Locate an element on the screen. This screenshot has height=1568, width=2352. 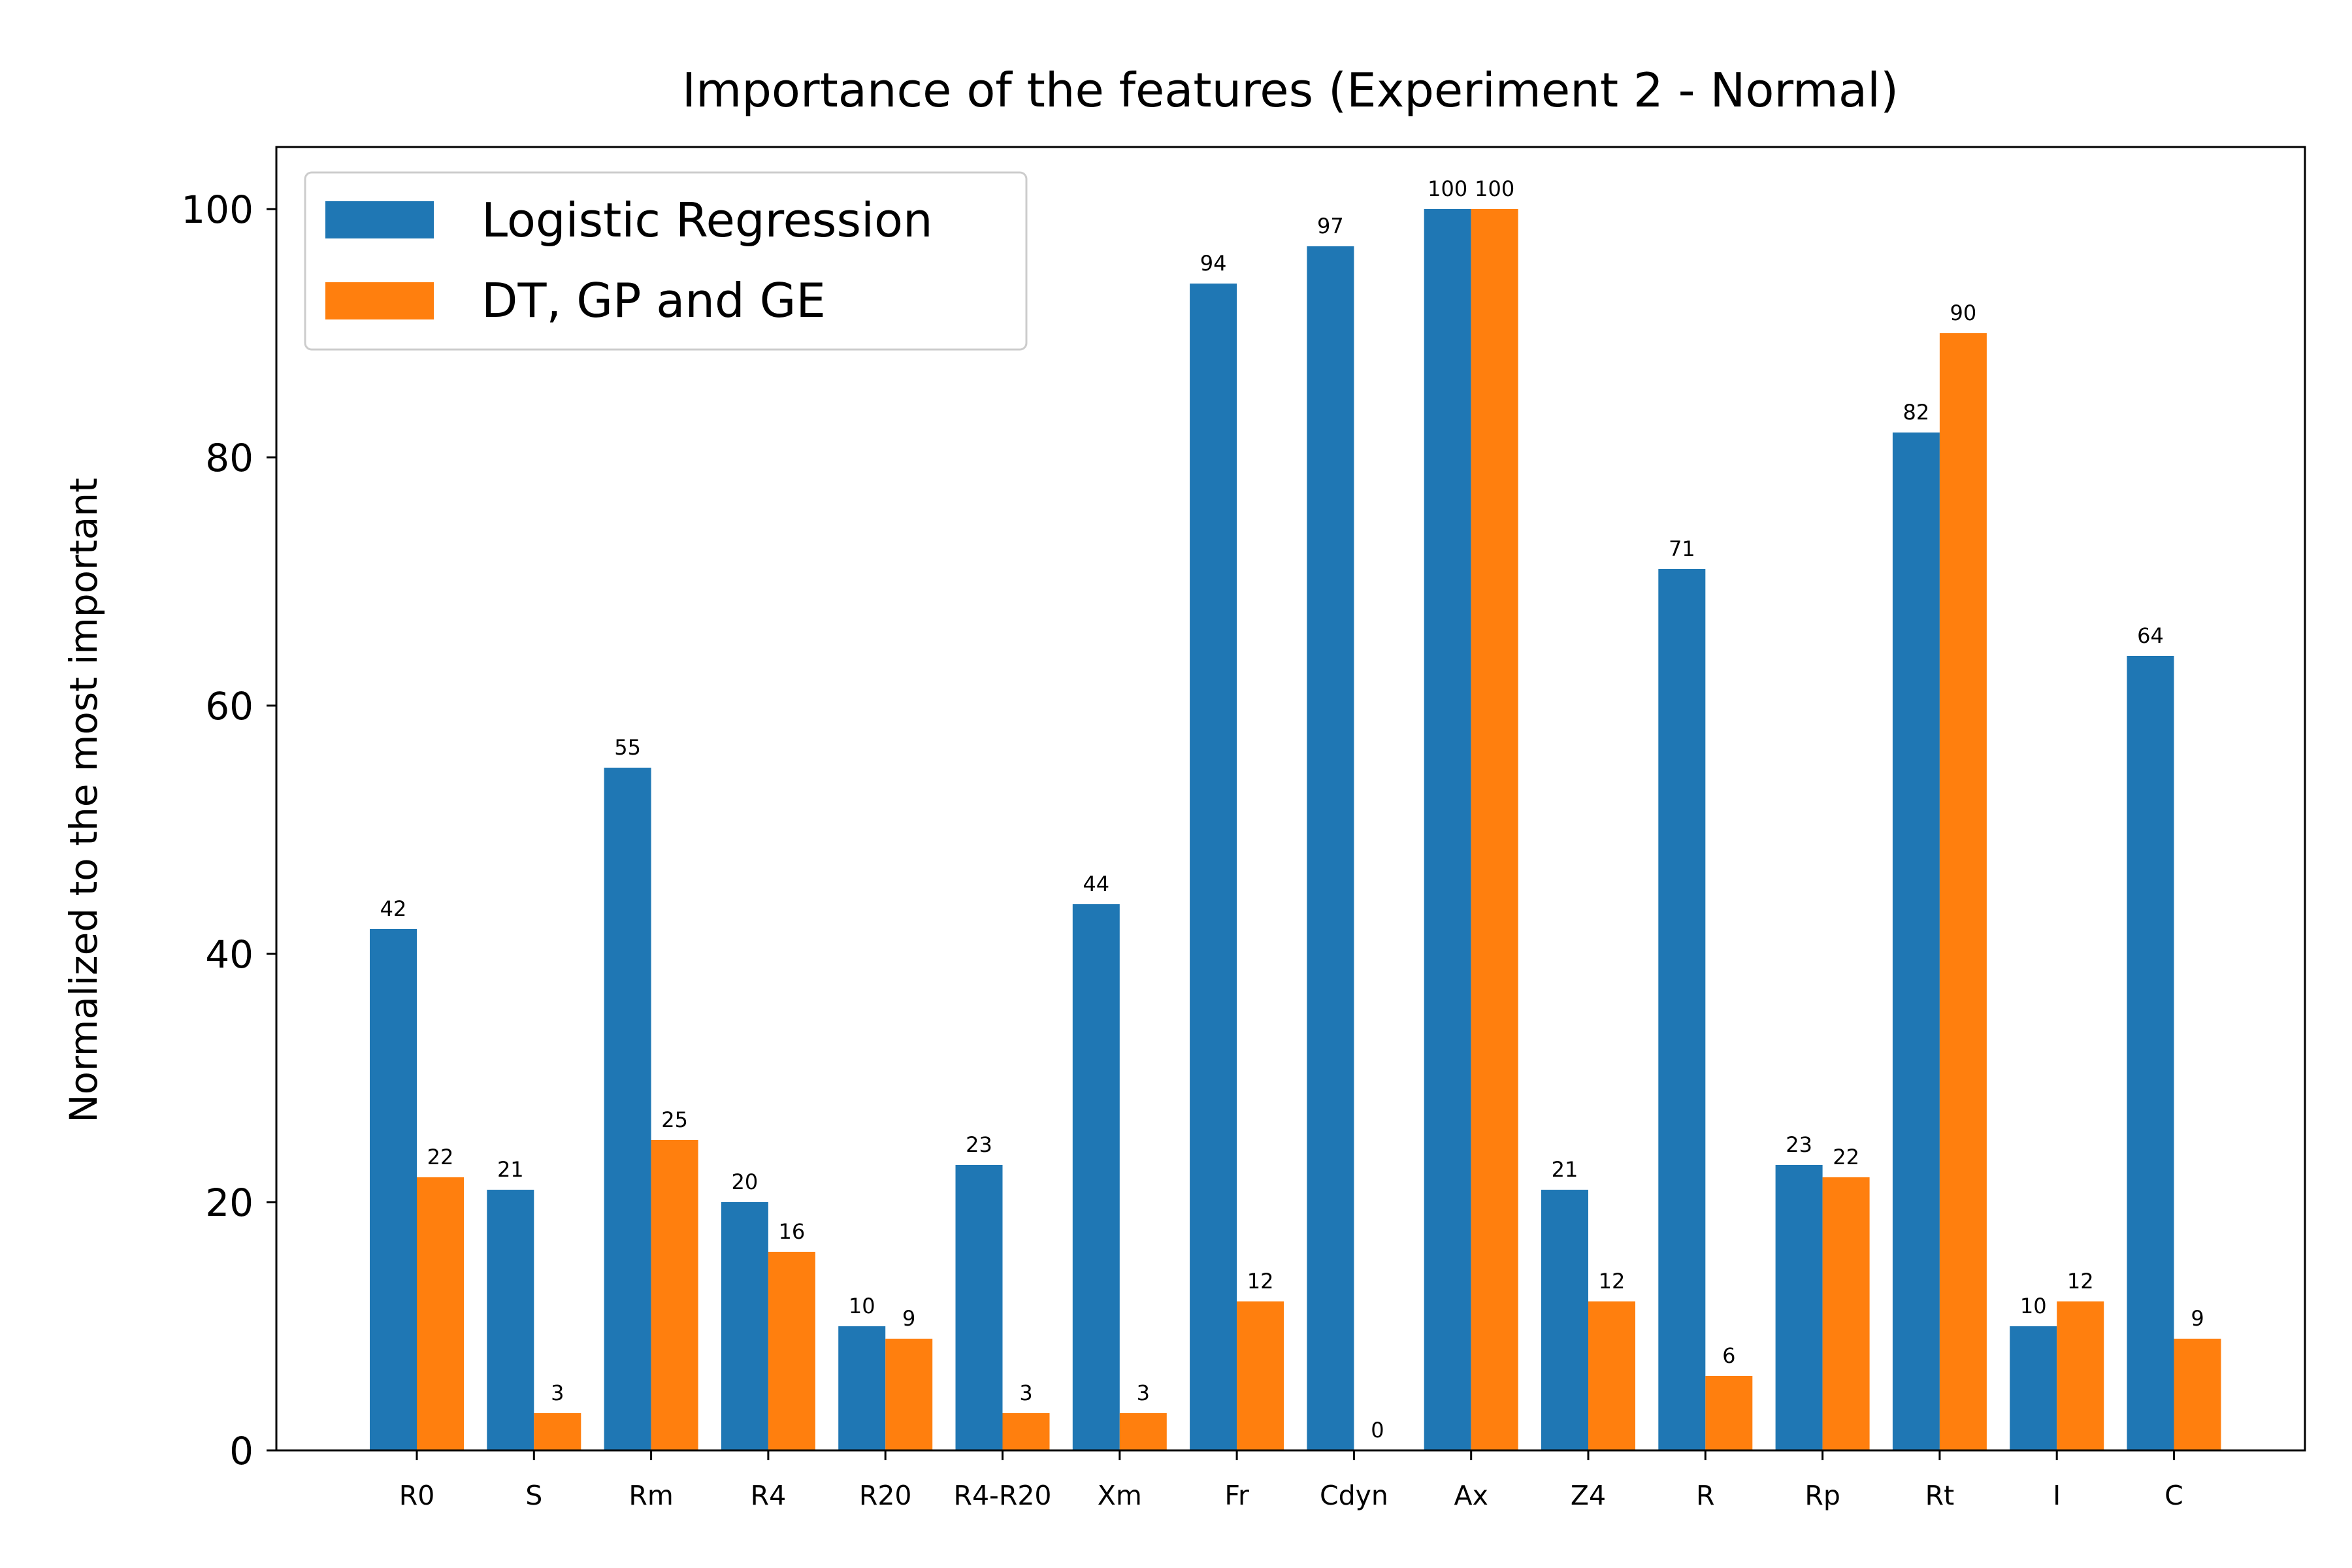
bar-logistic-regression-ax is located at coordinates (1447, 829).